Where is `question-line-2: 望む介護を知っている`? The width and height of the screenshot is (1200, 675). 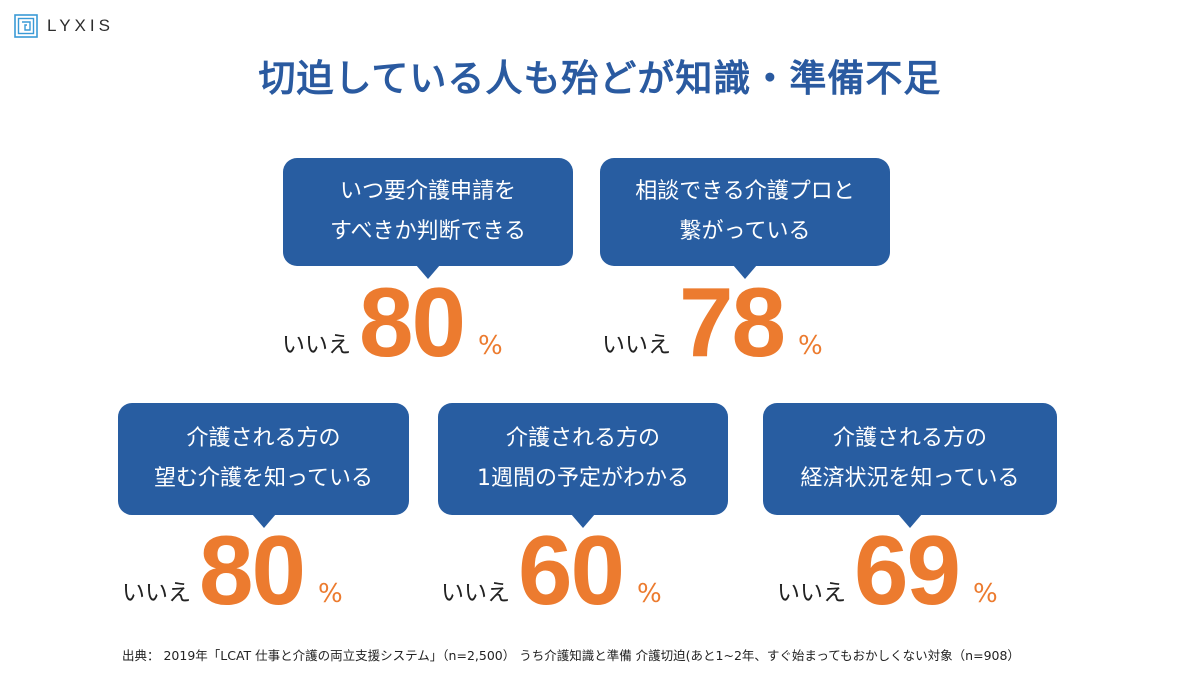
question-line-2: 望む介護を知っている is located at coordinates (263, 478).